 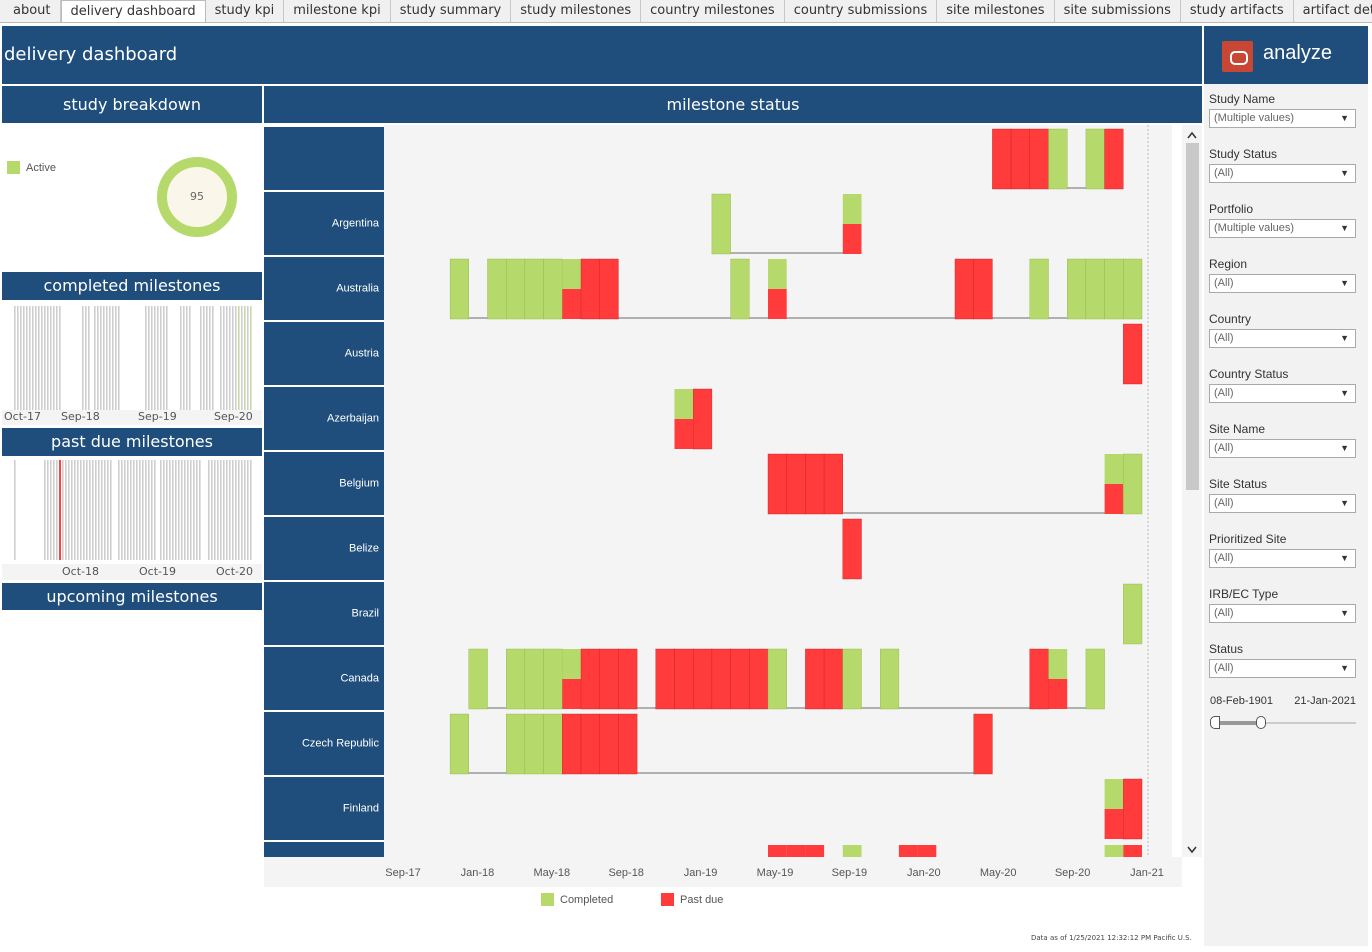 I want to click on scroll-down-icon, so click(x=1192, y=850).